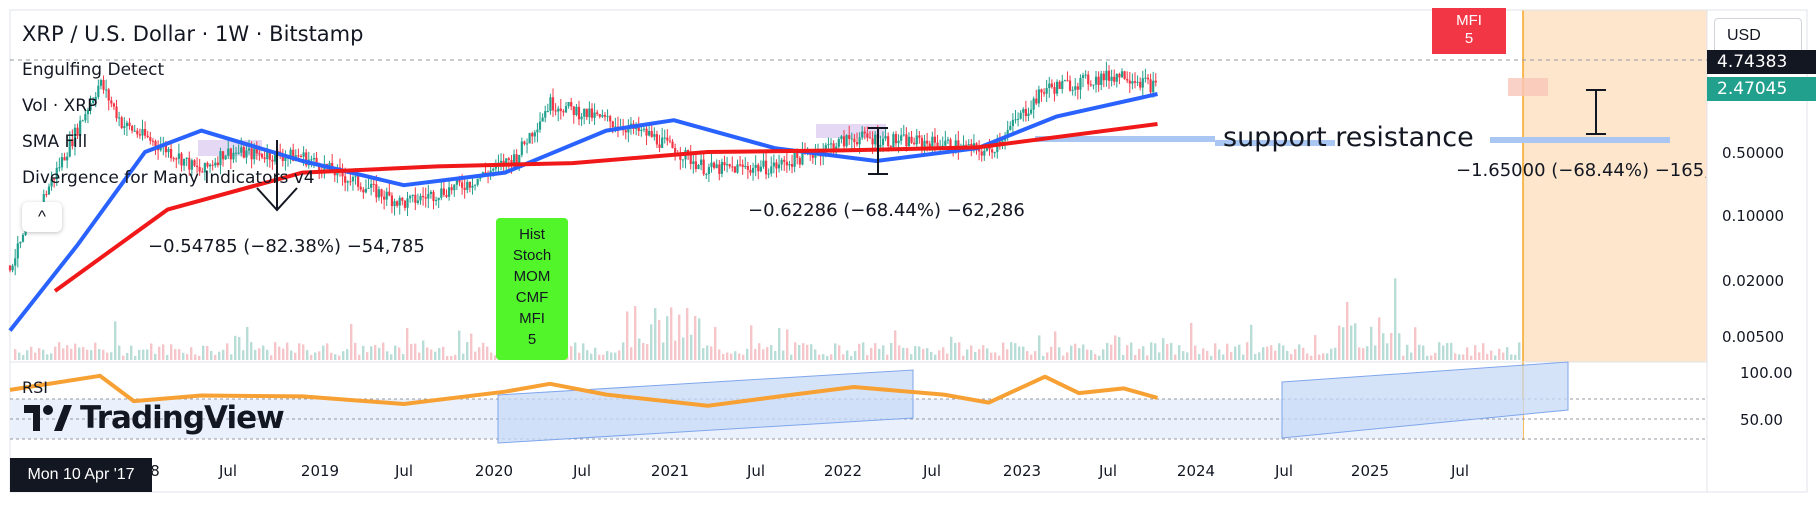  I want to click on indicator-divergence-label: Divergence for Many Indicators v4, so click(168, 178).